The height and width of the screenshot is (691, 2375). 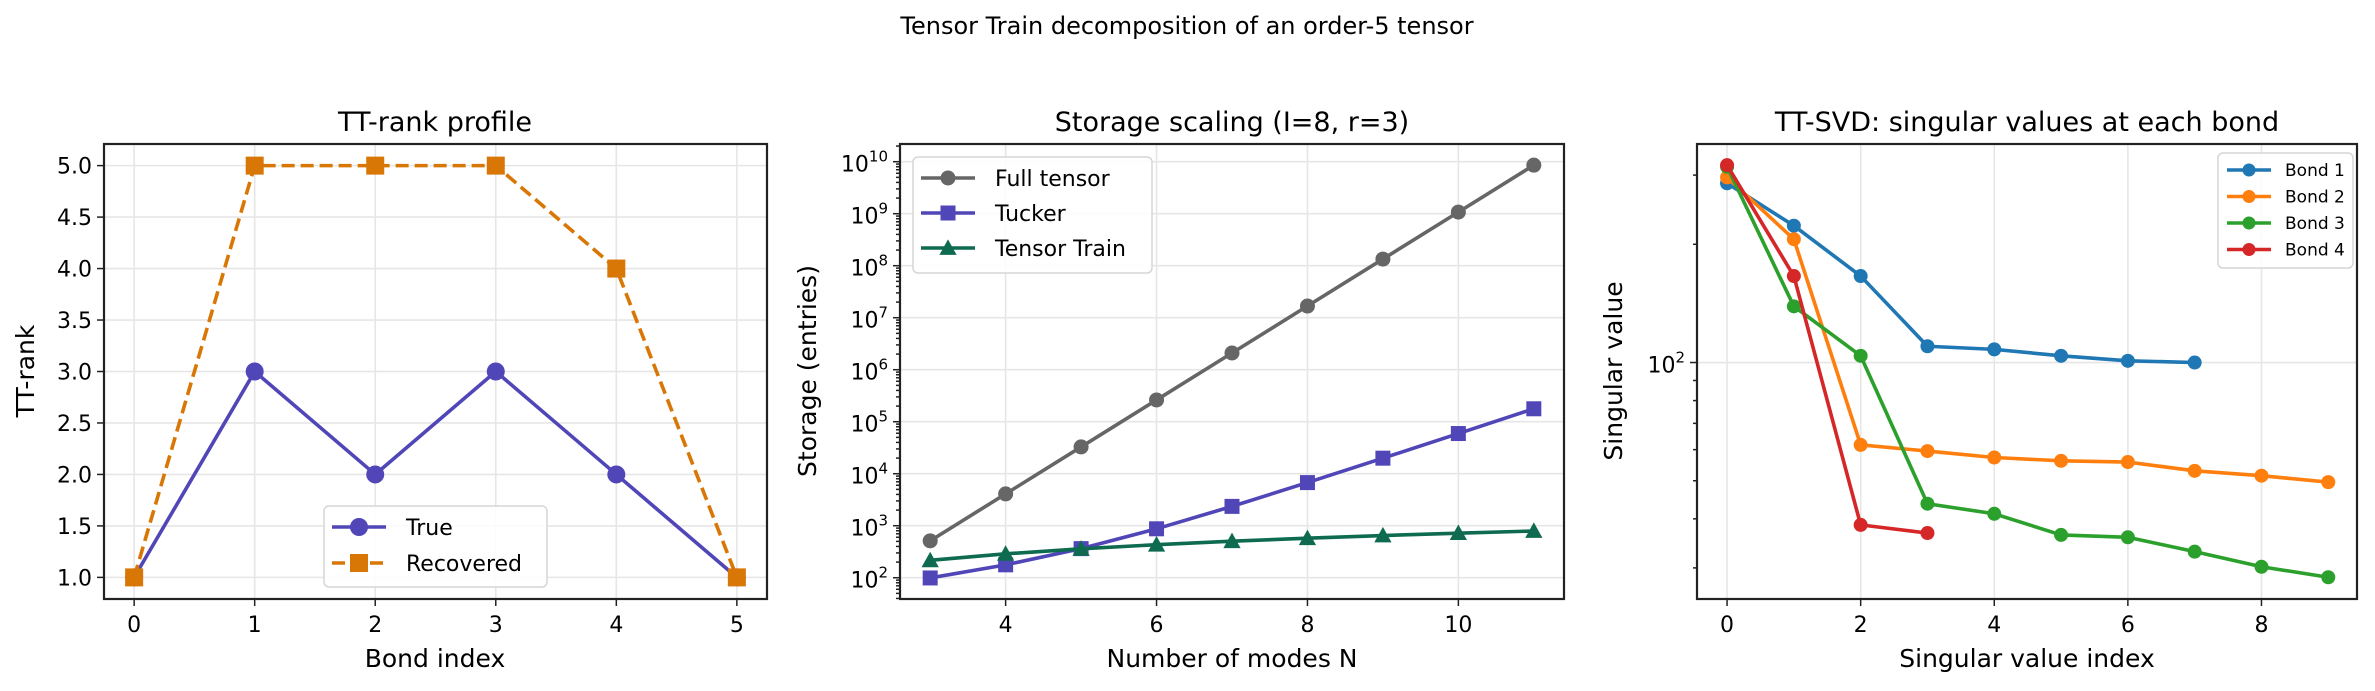 I want to click on y-tick-label: 3.5, so click(x=74, y=321).